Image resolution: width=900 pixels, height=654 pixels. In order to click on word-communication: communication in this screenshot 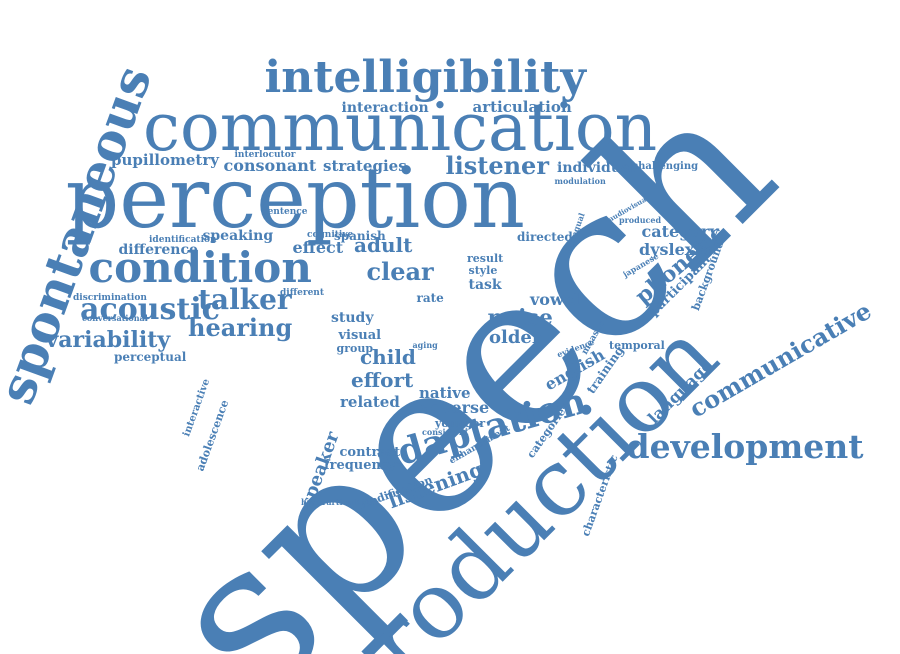, I will do `click(400, 127)`.